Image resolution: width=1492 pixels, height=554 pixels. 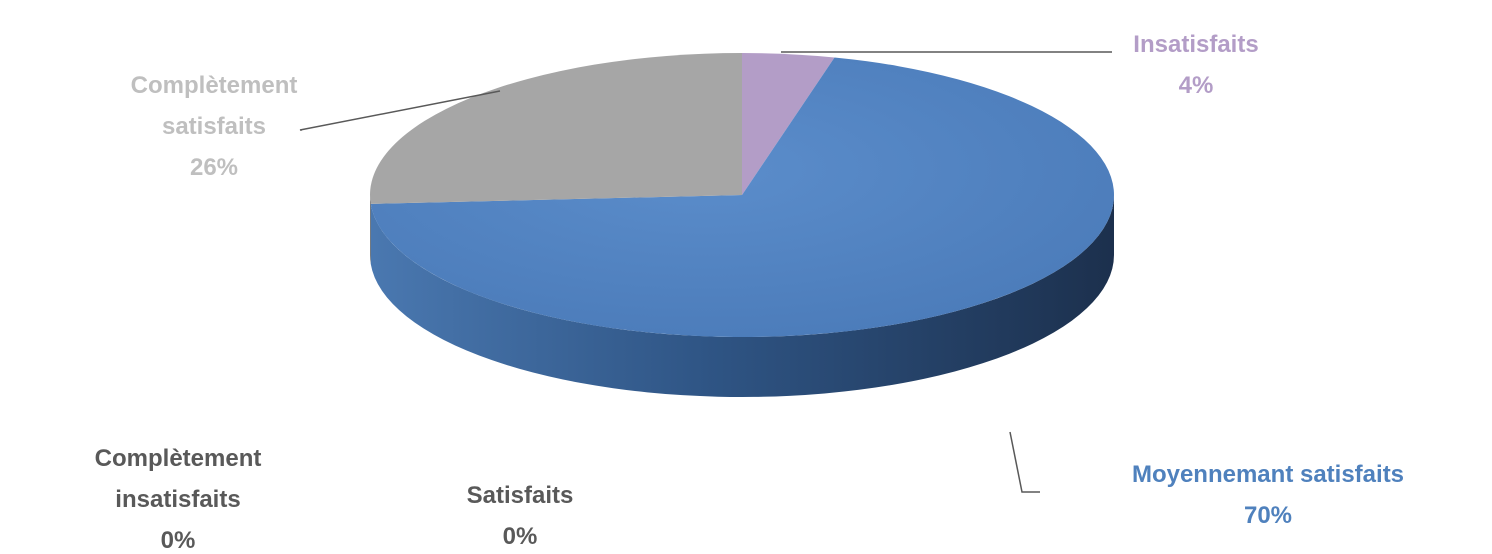 I want to click on data-label-2: Satisfaits 0%, so click(x=520, y=516).